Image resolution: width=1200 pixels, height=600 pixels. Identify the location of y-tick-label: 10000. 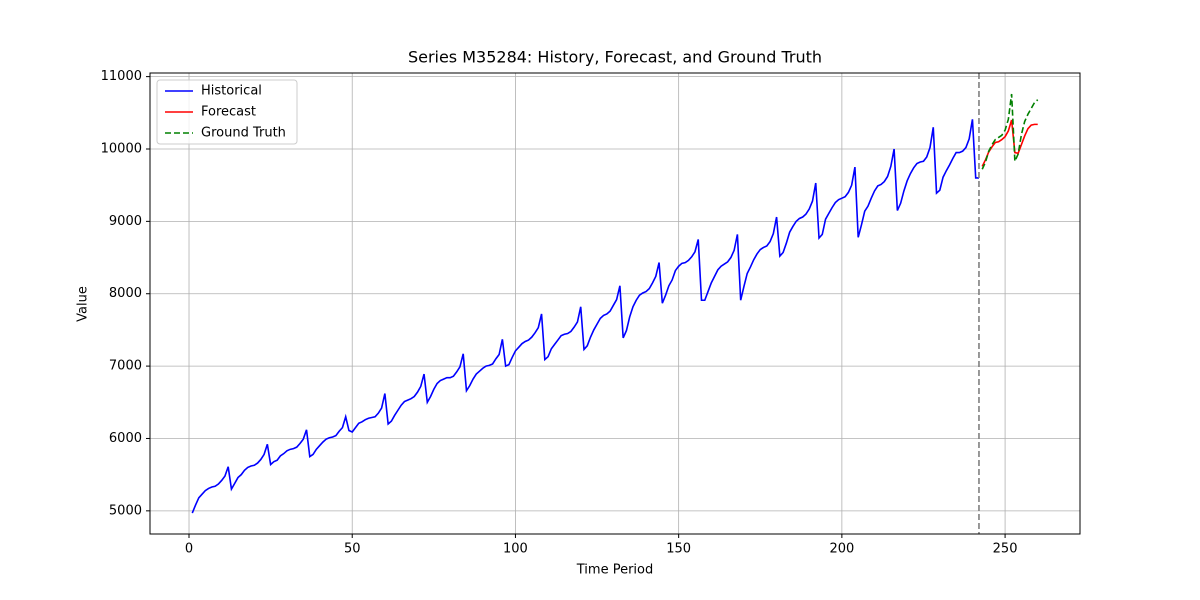
(121, 148).